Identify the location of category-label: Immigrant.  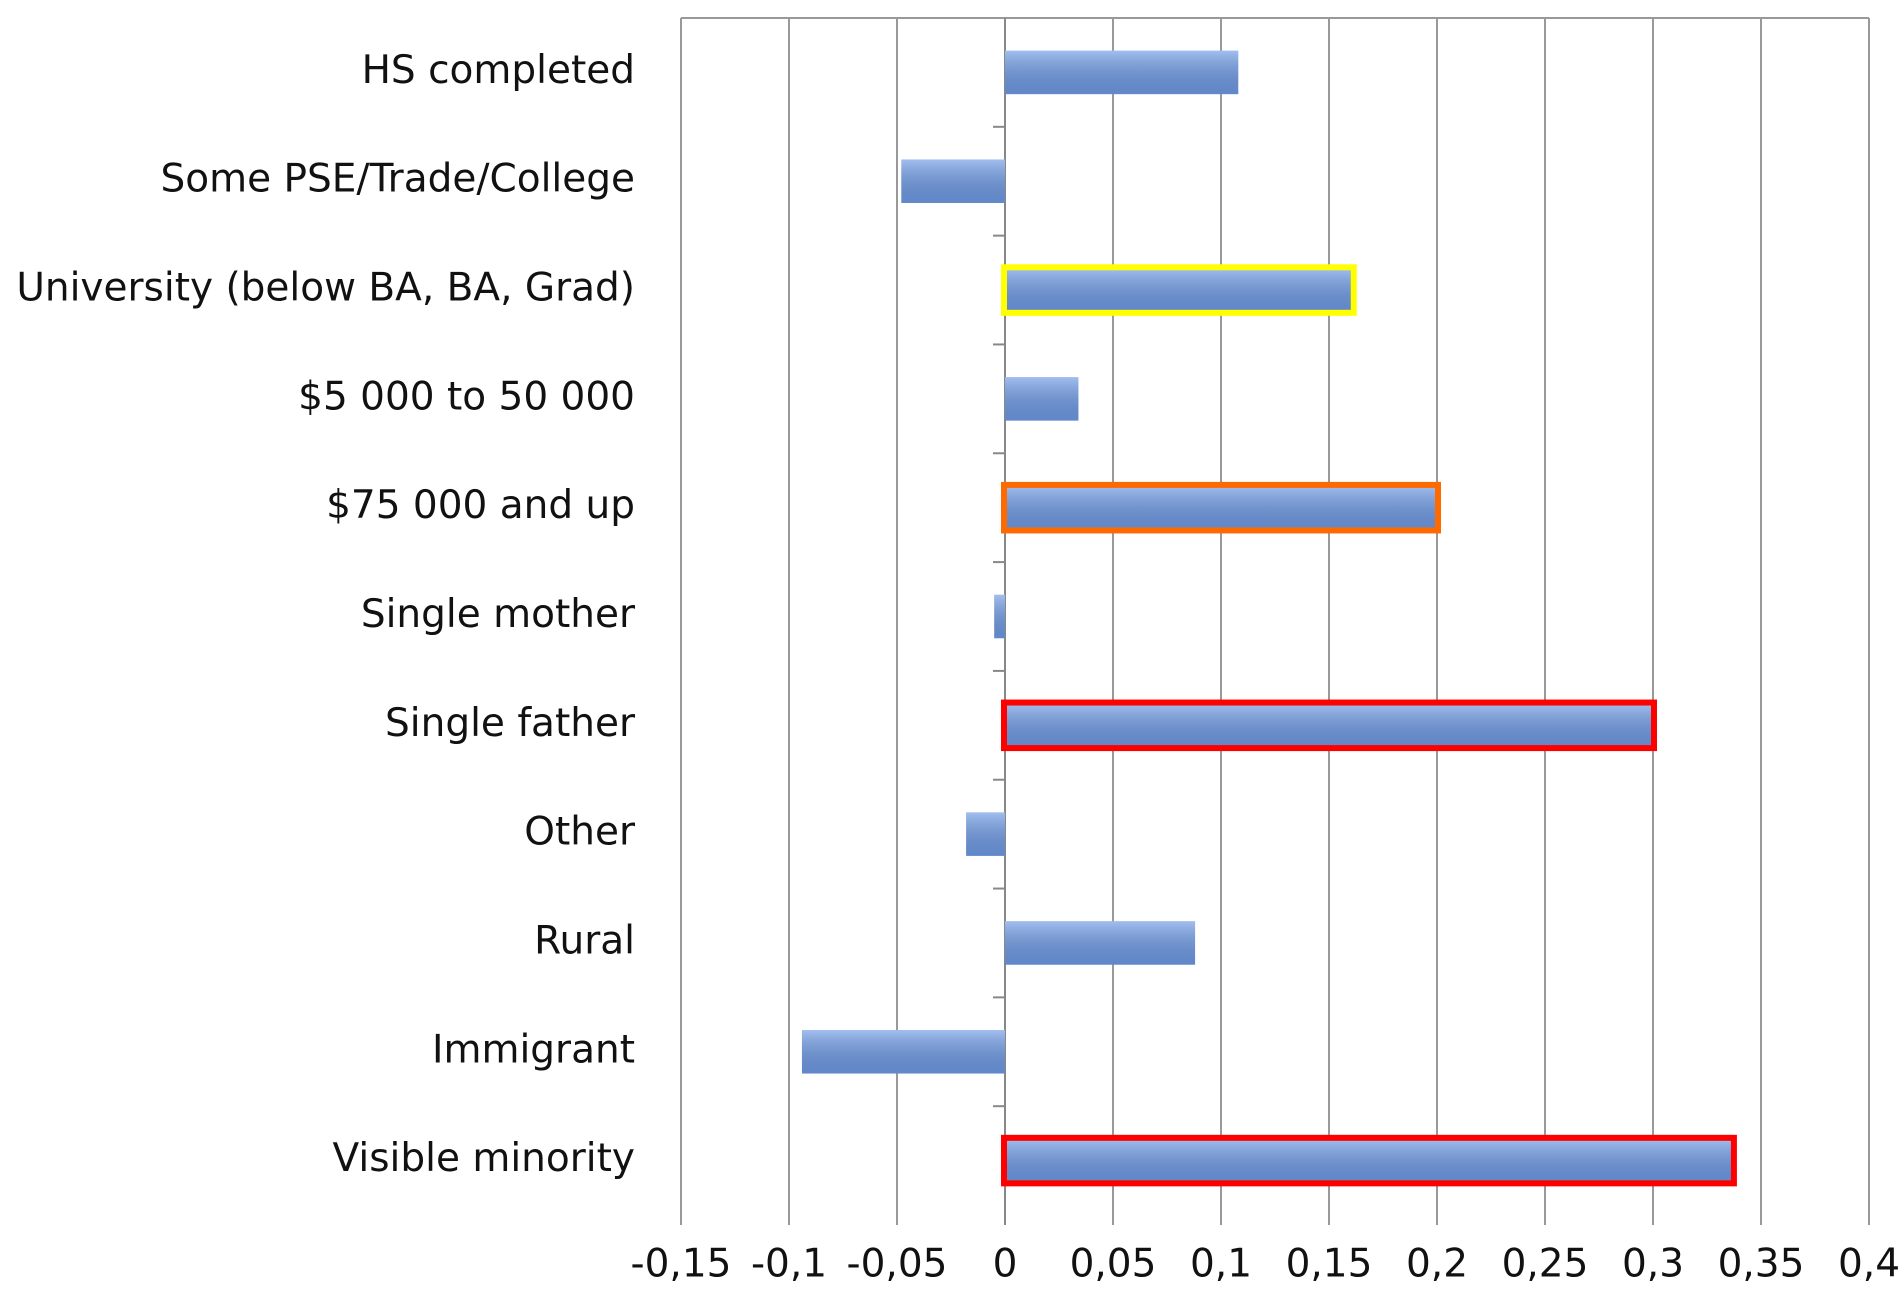
(533, 1049).